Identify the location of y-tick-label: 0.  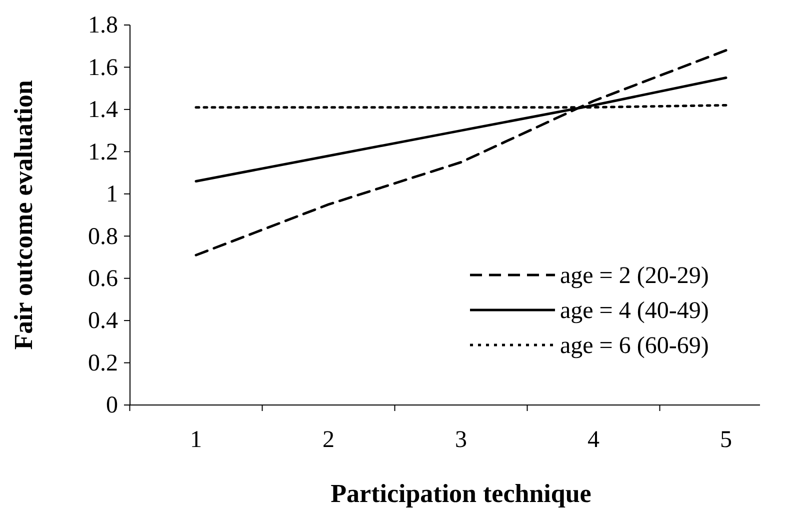
(112, 405).